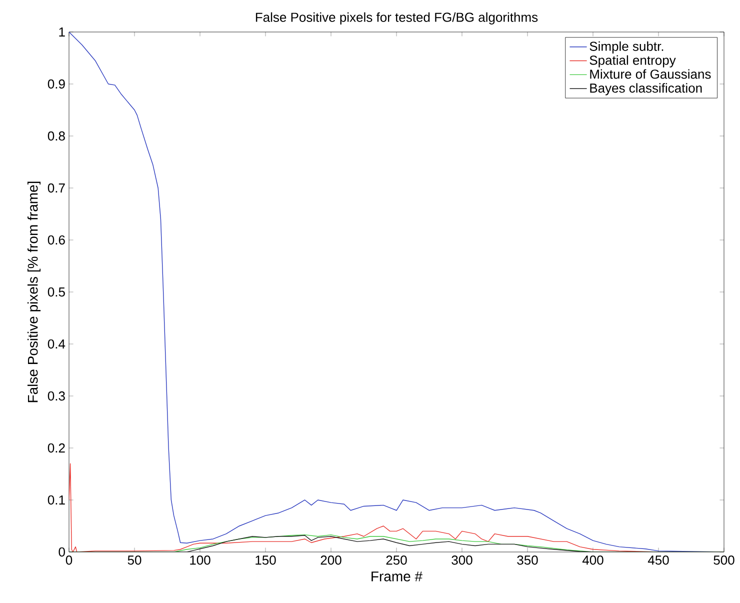 The width and height of the screenshot is (740, 603). I want to click on x-tick-label: 450, so click(658, 560).